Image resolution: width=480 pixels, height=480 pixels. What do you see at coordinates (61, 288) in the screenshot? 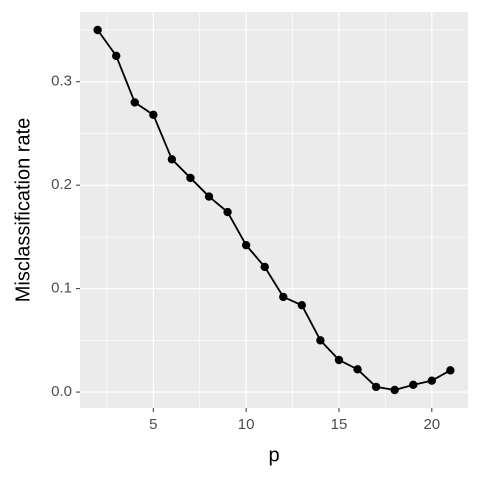
I see `y-tick-label: 0.1` at bounding box center [61, 288].